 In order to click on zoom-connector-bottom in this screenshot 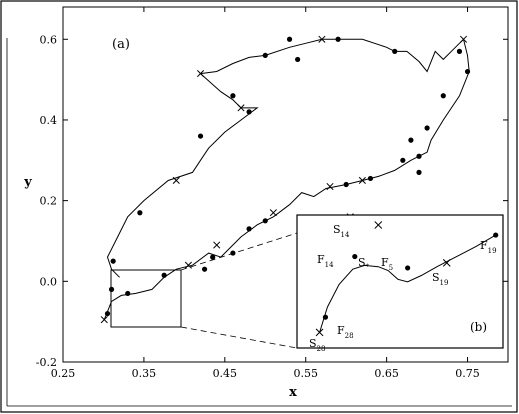, I will do `click(239, 337)`.